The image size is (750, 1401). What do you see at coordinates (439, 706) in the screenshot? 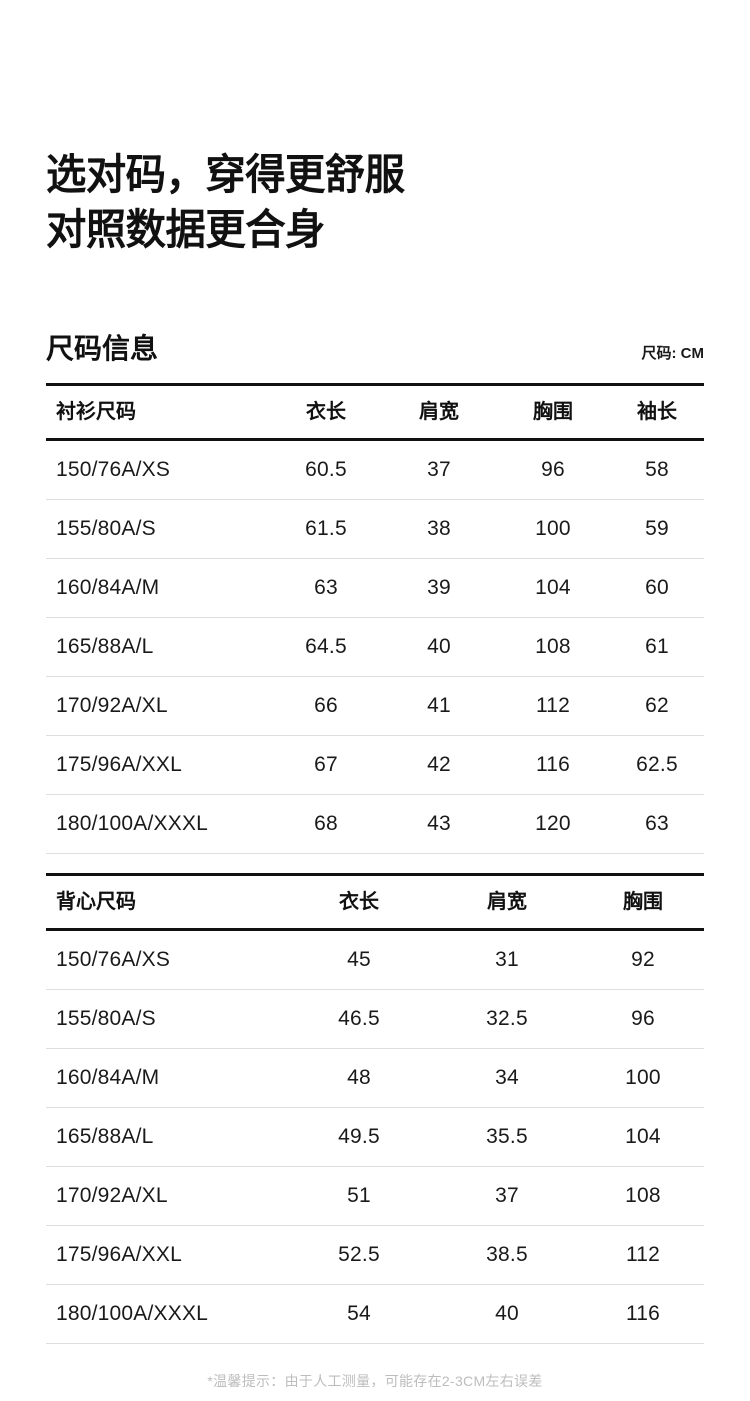
I see `cell-shoulder: 41` at bounding box center [439, 706].